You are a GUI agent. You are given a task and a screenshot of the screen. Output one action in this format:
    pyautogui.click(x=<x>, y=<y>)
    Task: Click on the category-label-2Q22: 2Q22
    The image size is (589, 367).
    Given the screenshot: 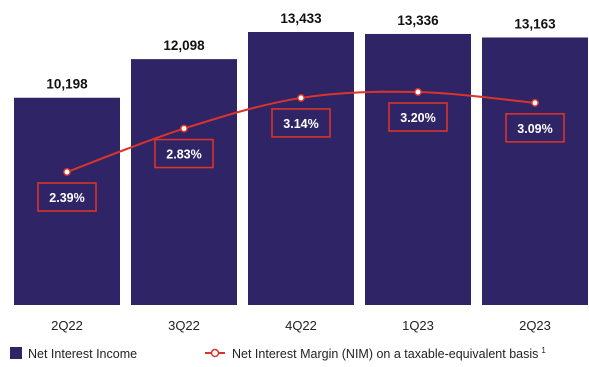 What is the action you would take?
    pyautogui.click(x=67, y=325)
    